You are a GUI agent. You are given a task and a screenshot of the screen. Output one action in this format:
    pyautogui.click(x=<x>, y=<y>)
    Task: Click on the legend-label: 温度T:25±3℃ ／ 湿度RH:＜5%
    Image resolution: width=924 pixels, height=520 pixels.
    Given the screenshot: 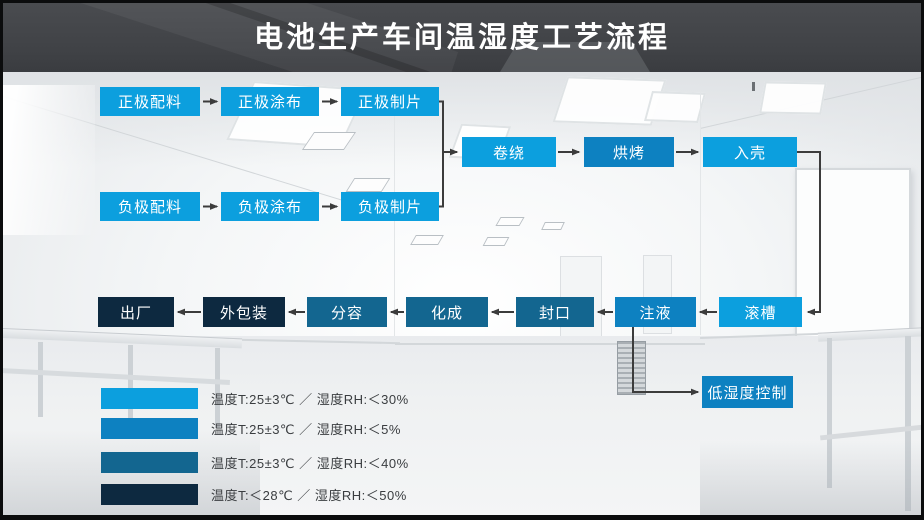 What is the action you would take?
    pyautogui.click(x=306, y=429)
    